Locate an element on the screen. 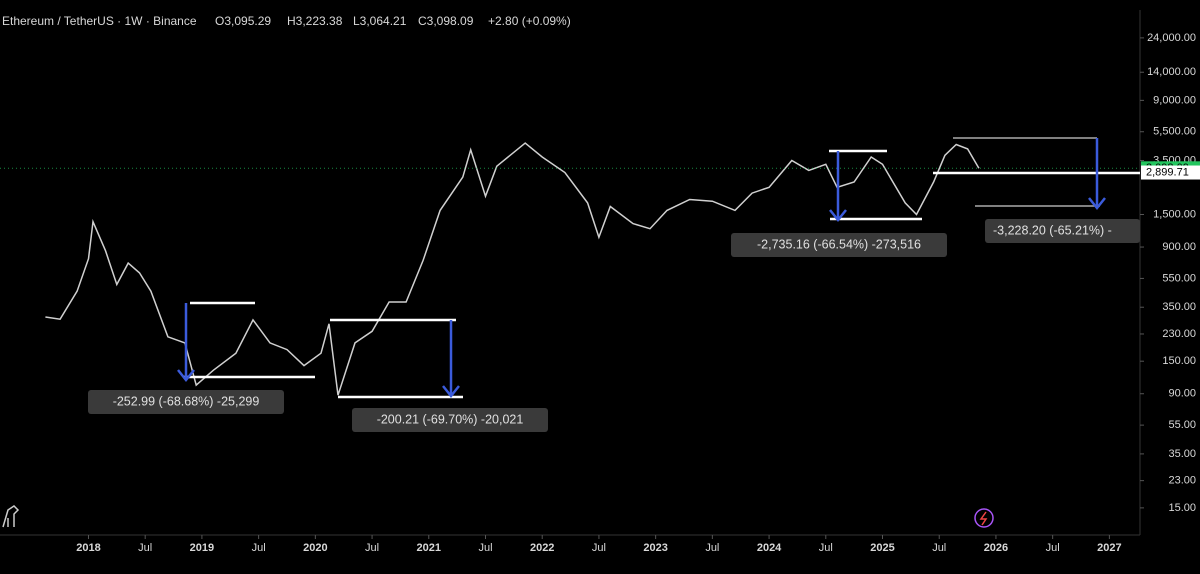  measure-label: -252.99 (-68.68%) -25,299 is located at coordinates (186, 402).